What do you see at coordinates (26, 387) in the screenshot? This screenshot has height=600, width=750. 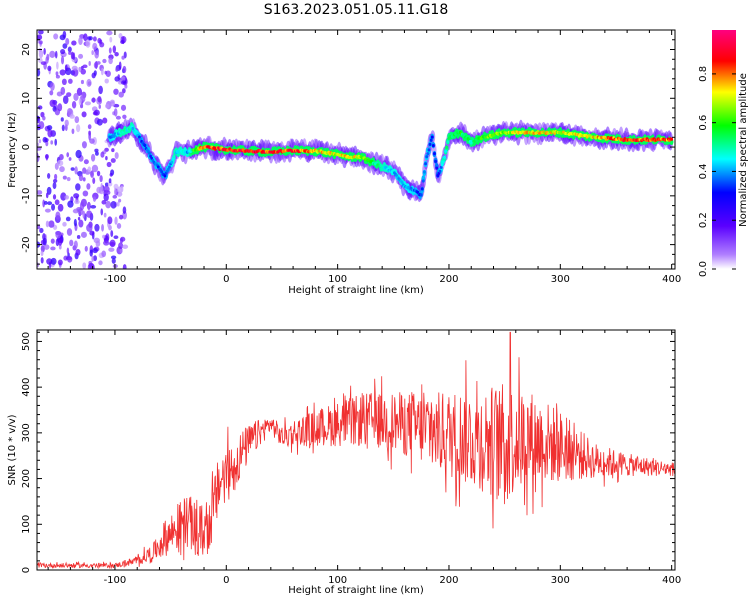 I see `y-tick-label: 400` at bounding box center [26, 387].